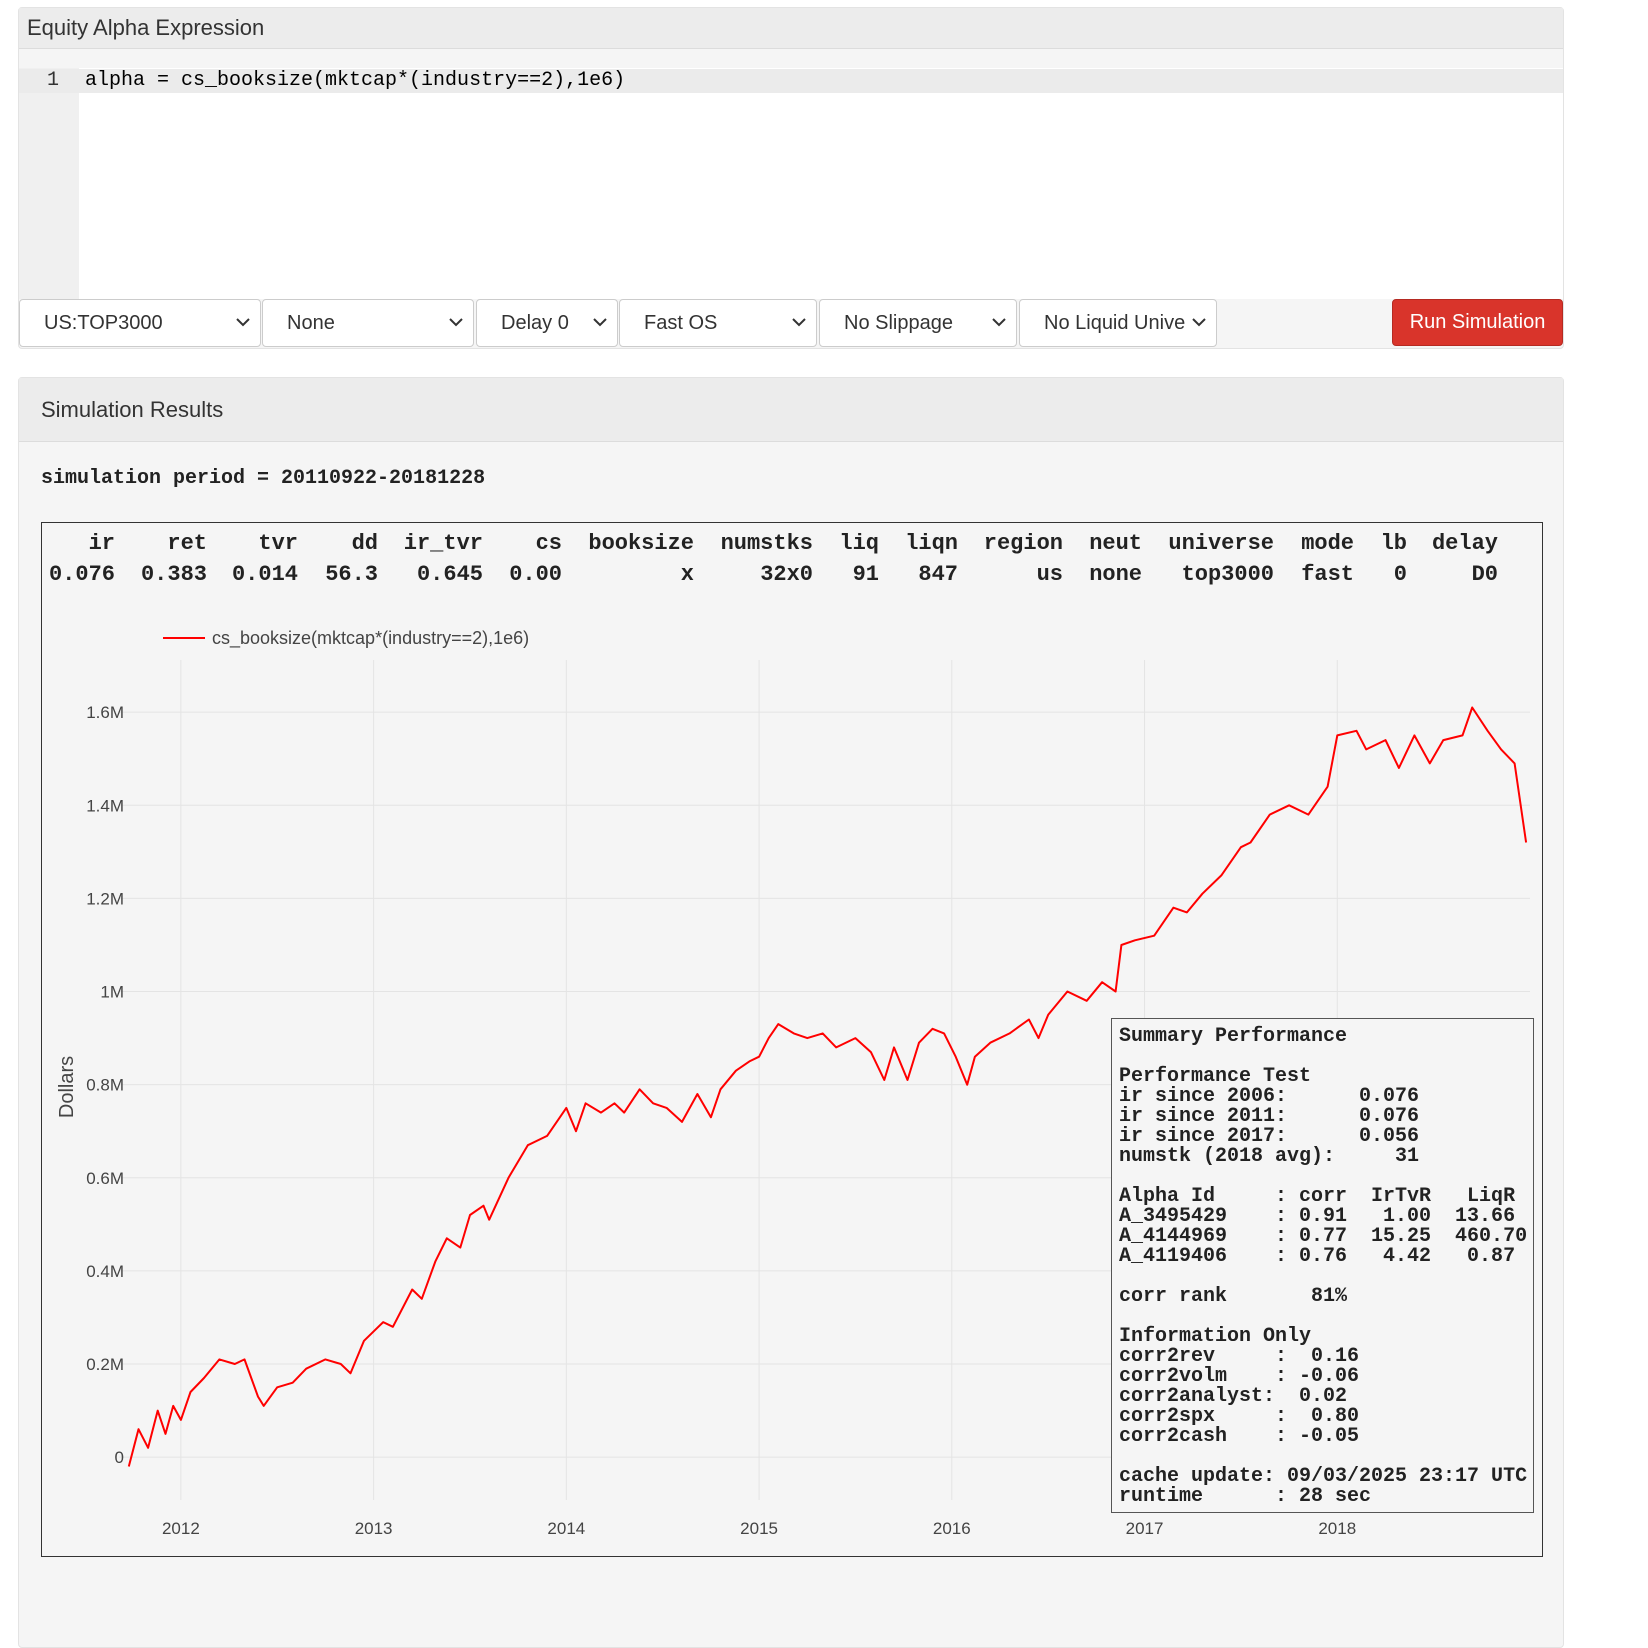 The height and width of the screenshot is (1648, 1648). Describe the element at coordinates (1269, 1116) in the screenshot. I see `summary-line: ir since 2011: 0.076` at that location.